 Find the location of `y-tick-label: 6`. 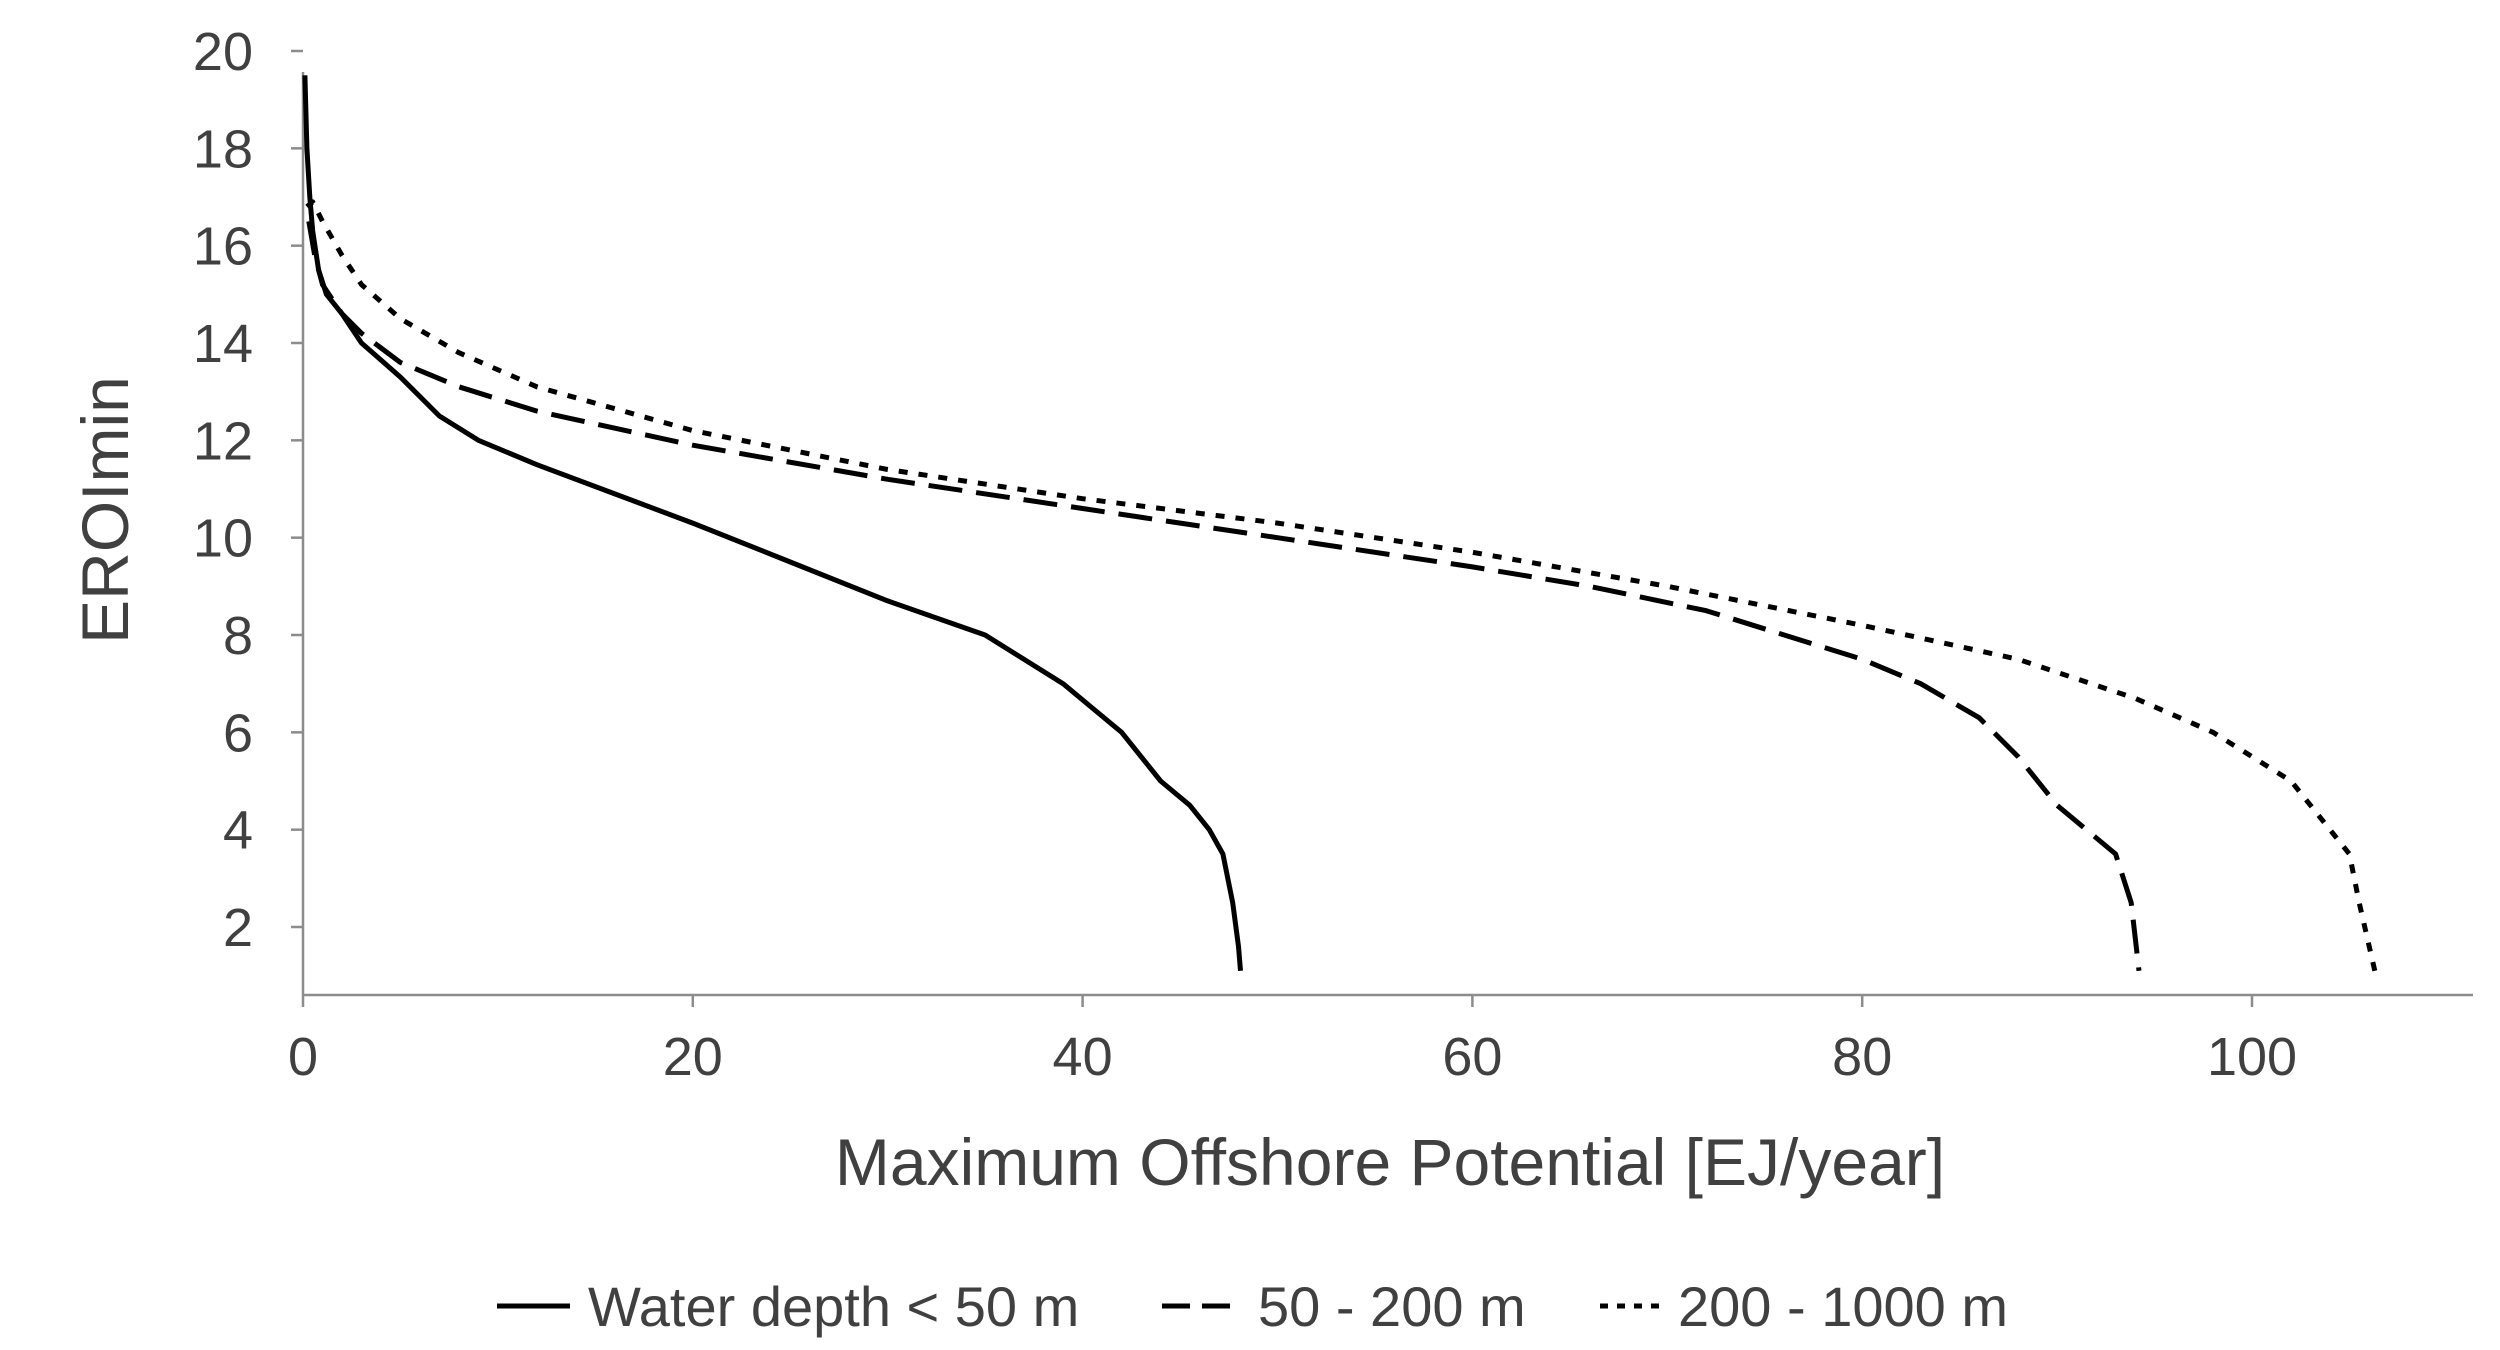

y-tick-label: 6 is located at coordinates (238, 733).